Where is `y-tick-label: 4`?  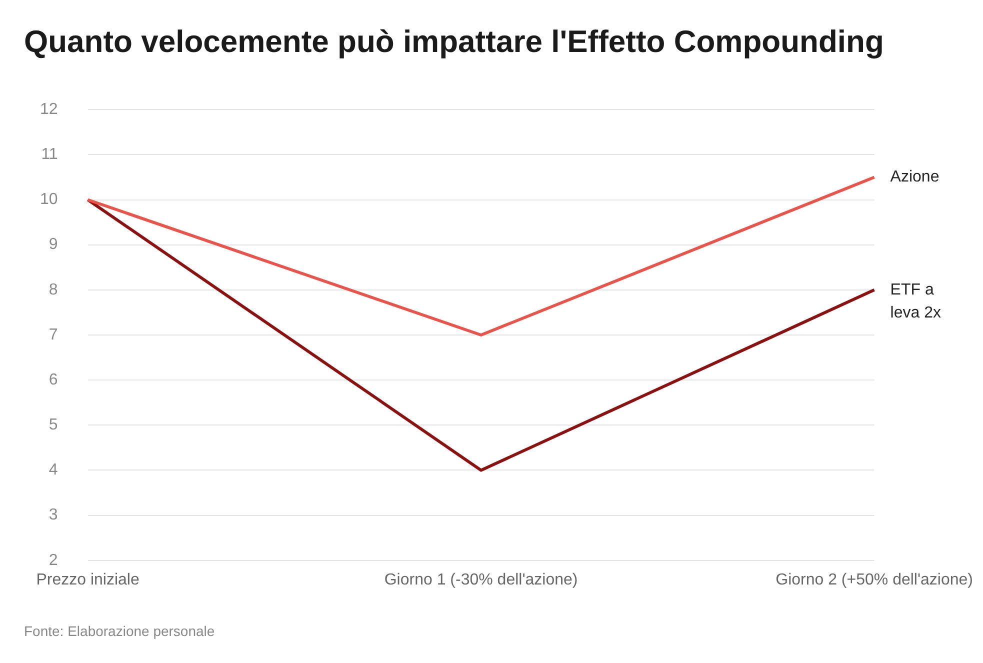 y-tick-label: 4 is located at coordinates (53, 470).